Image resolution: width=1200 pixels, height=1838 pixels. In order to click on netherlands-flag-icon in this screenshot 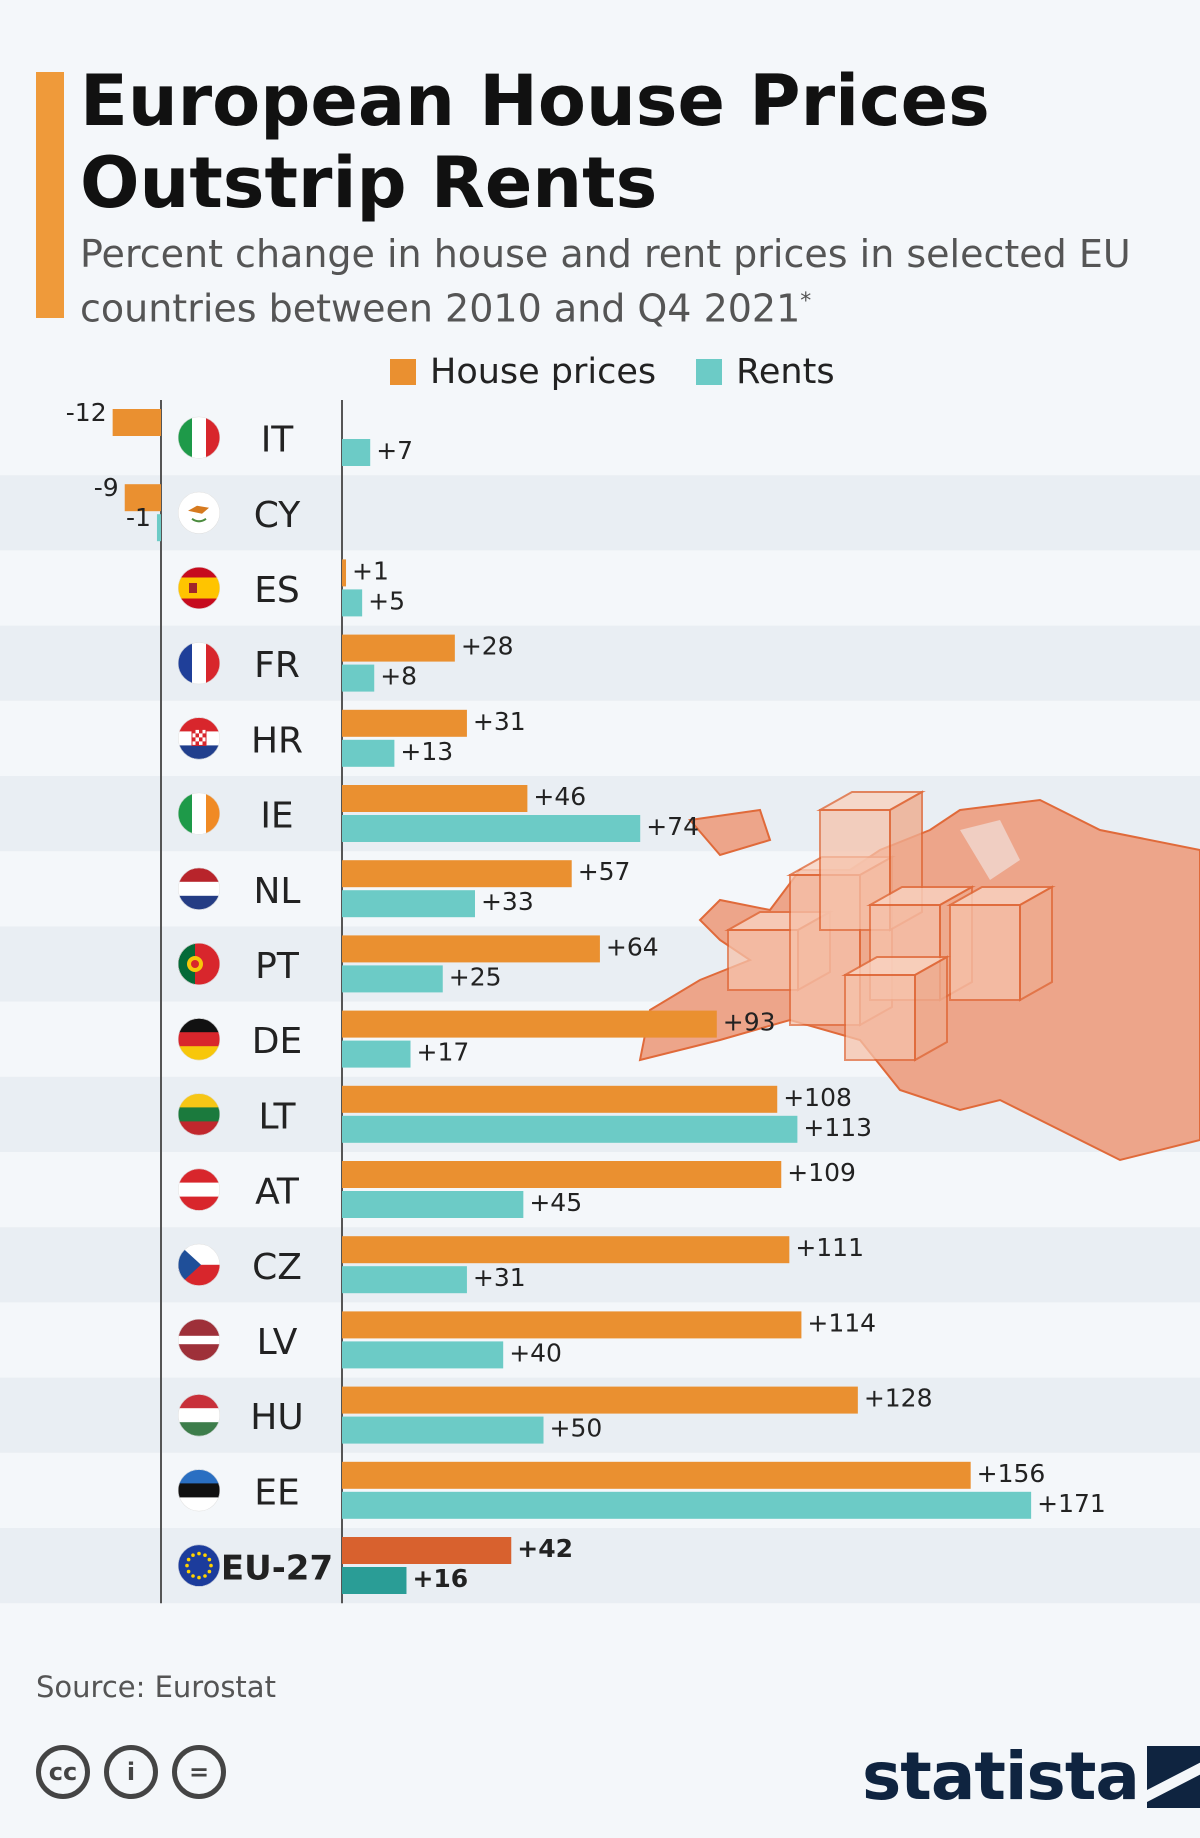, I will do `click(199, 888)`.